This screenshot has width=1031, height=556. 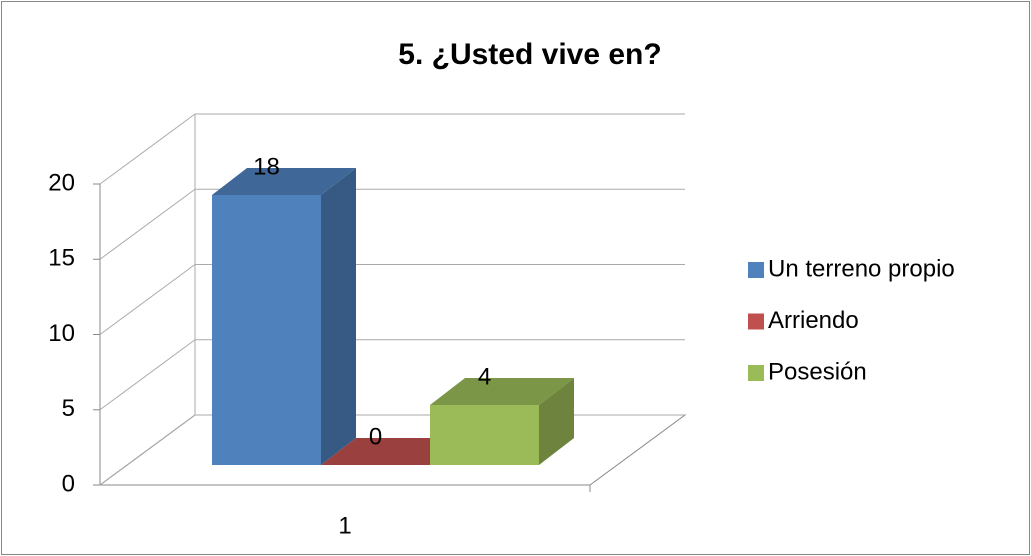 I want to click on legend-label: Posesión, so click(x=817, y=371).